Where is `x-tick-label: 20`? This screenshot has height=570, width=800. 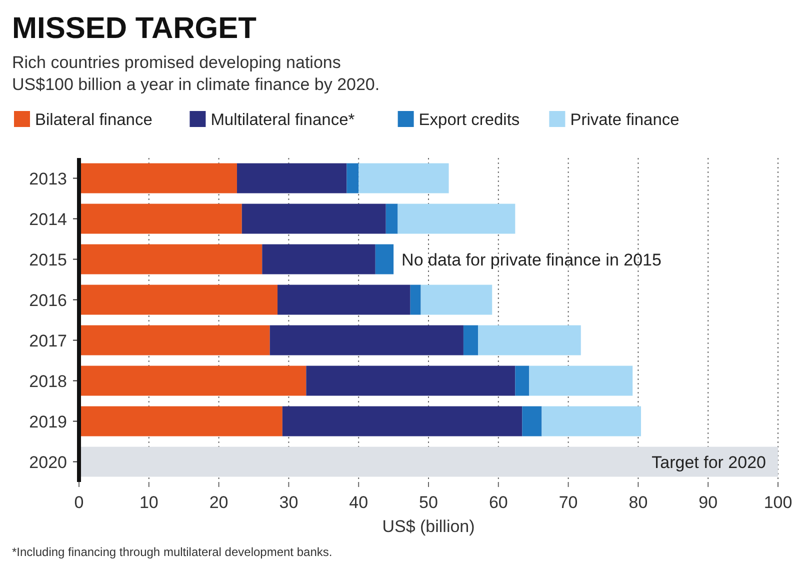
x-tick-label: 20 is located at coordinates (218, 502).